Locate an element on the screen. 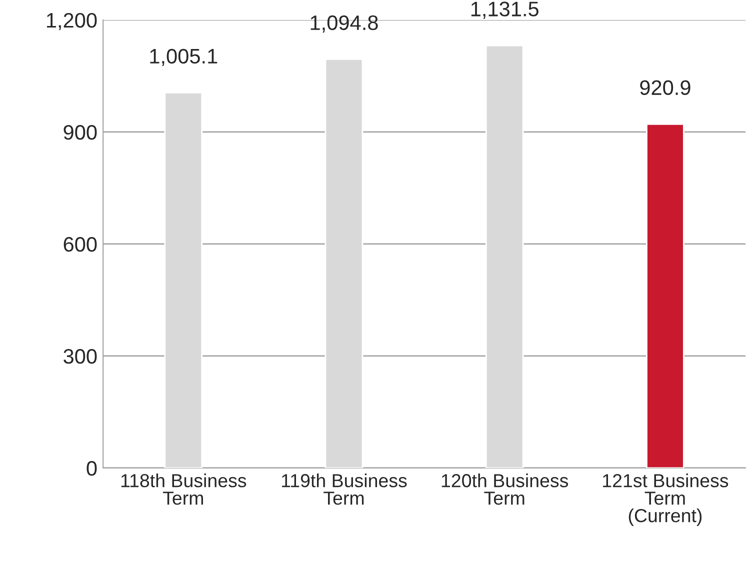 This screenshot has height=570, width=747. y-tick-label: 600 is located at coordinates (80, 244).